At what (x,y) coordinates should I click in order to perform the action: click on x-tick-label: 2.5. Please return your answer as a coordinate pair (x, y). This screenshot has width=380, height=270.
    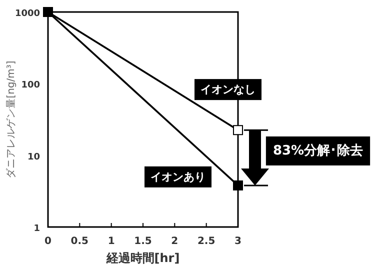
    Looking at the image, I should click on (206, 241).